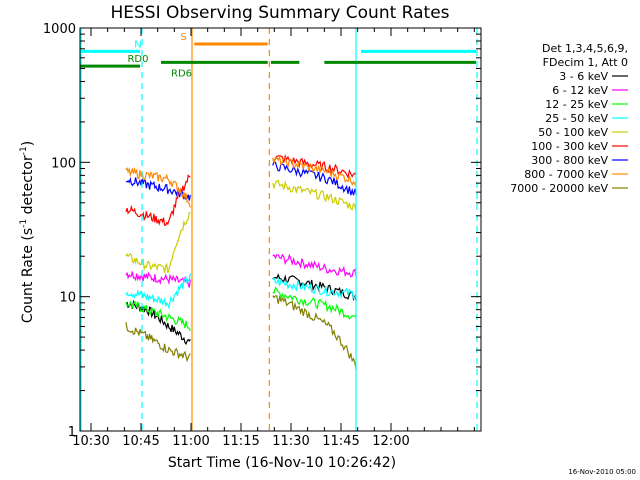  I want to click on series-line-1-s2, so click(314, 265).